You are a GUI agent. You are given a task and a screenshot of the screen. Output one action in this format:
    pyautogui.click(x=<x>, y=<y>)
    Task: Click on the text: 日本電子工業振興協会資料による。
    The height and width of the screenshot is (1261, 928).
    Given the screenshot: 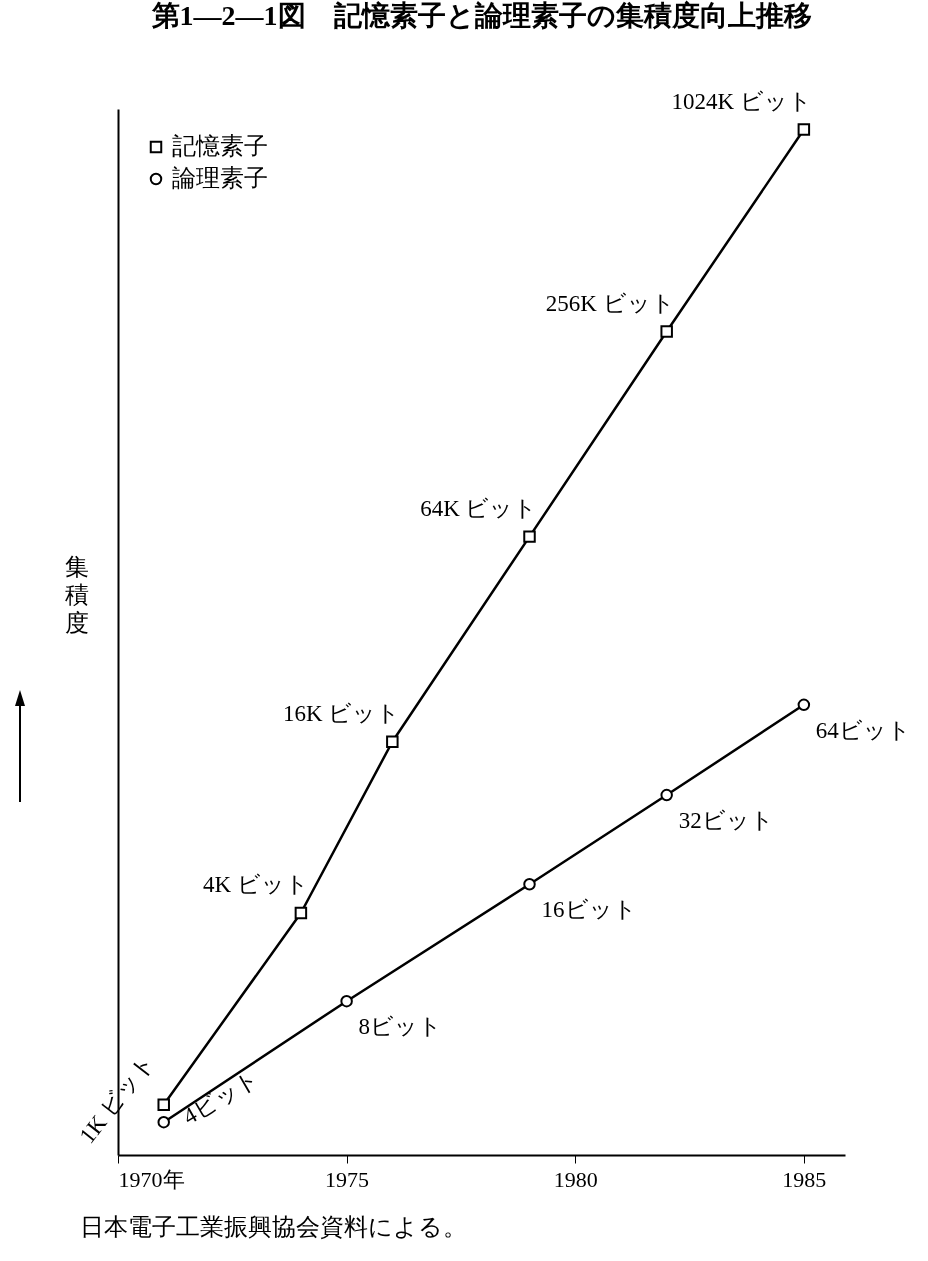 What is the action you would take?
    pyautogui.click(x=274, y=1227)
    